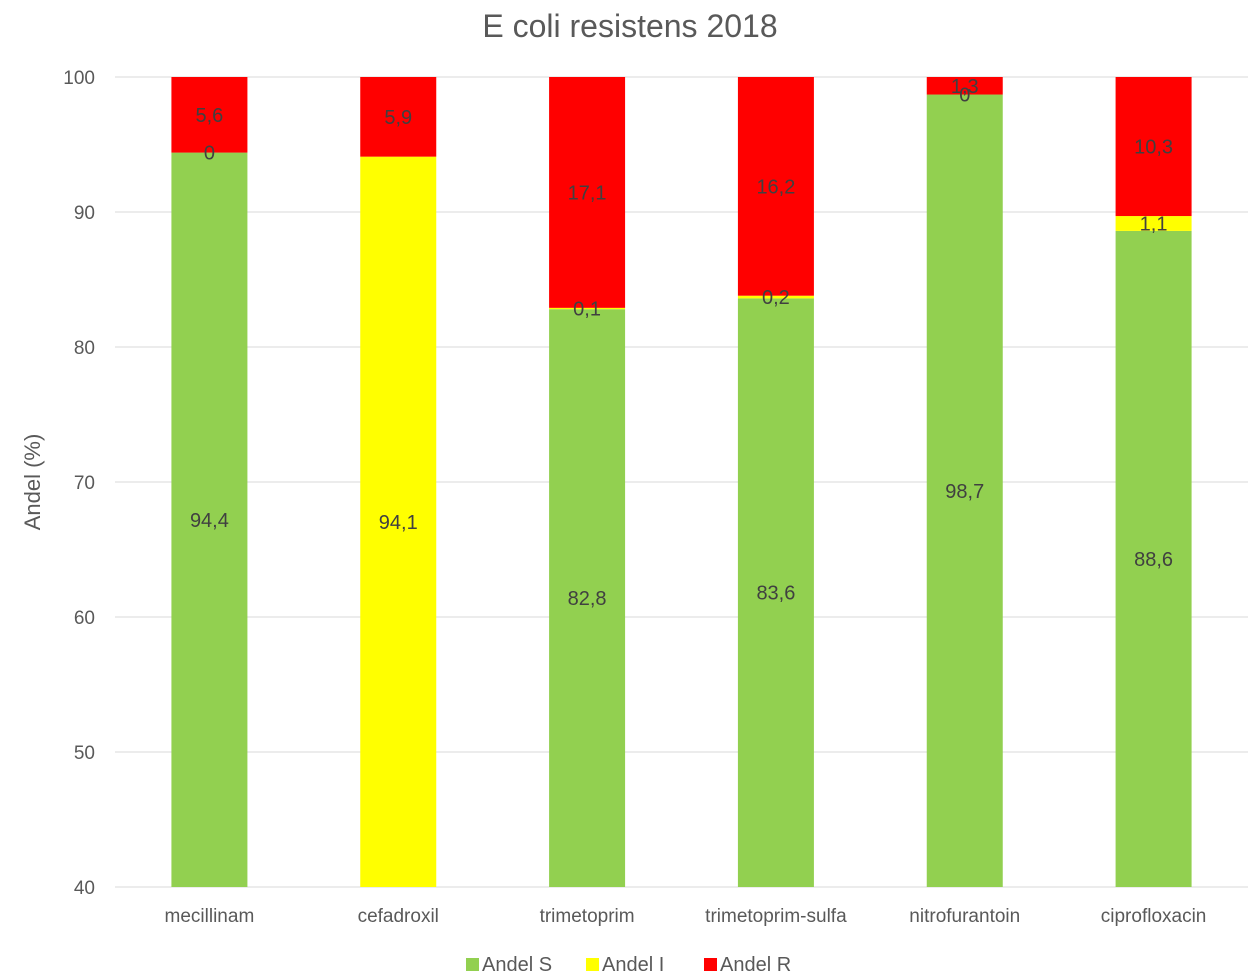  What do you see at coordinates (84, 753) in the screenshot?
I see `y-tick-label: 50` at bounding box center [84, 753].